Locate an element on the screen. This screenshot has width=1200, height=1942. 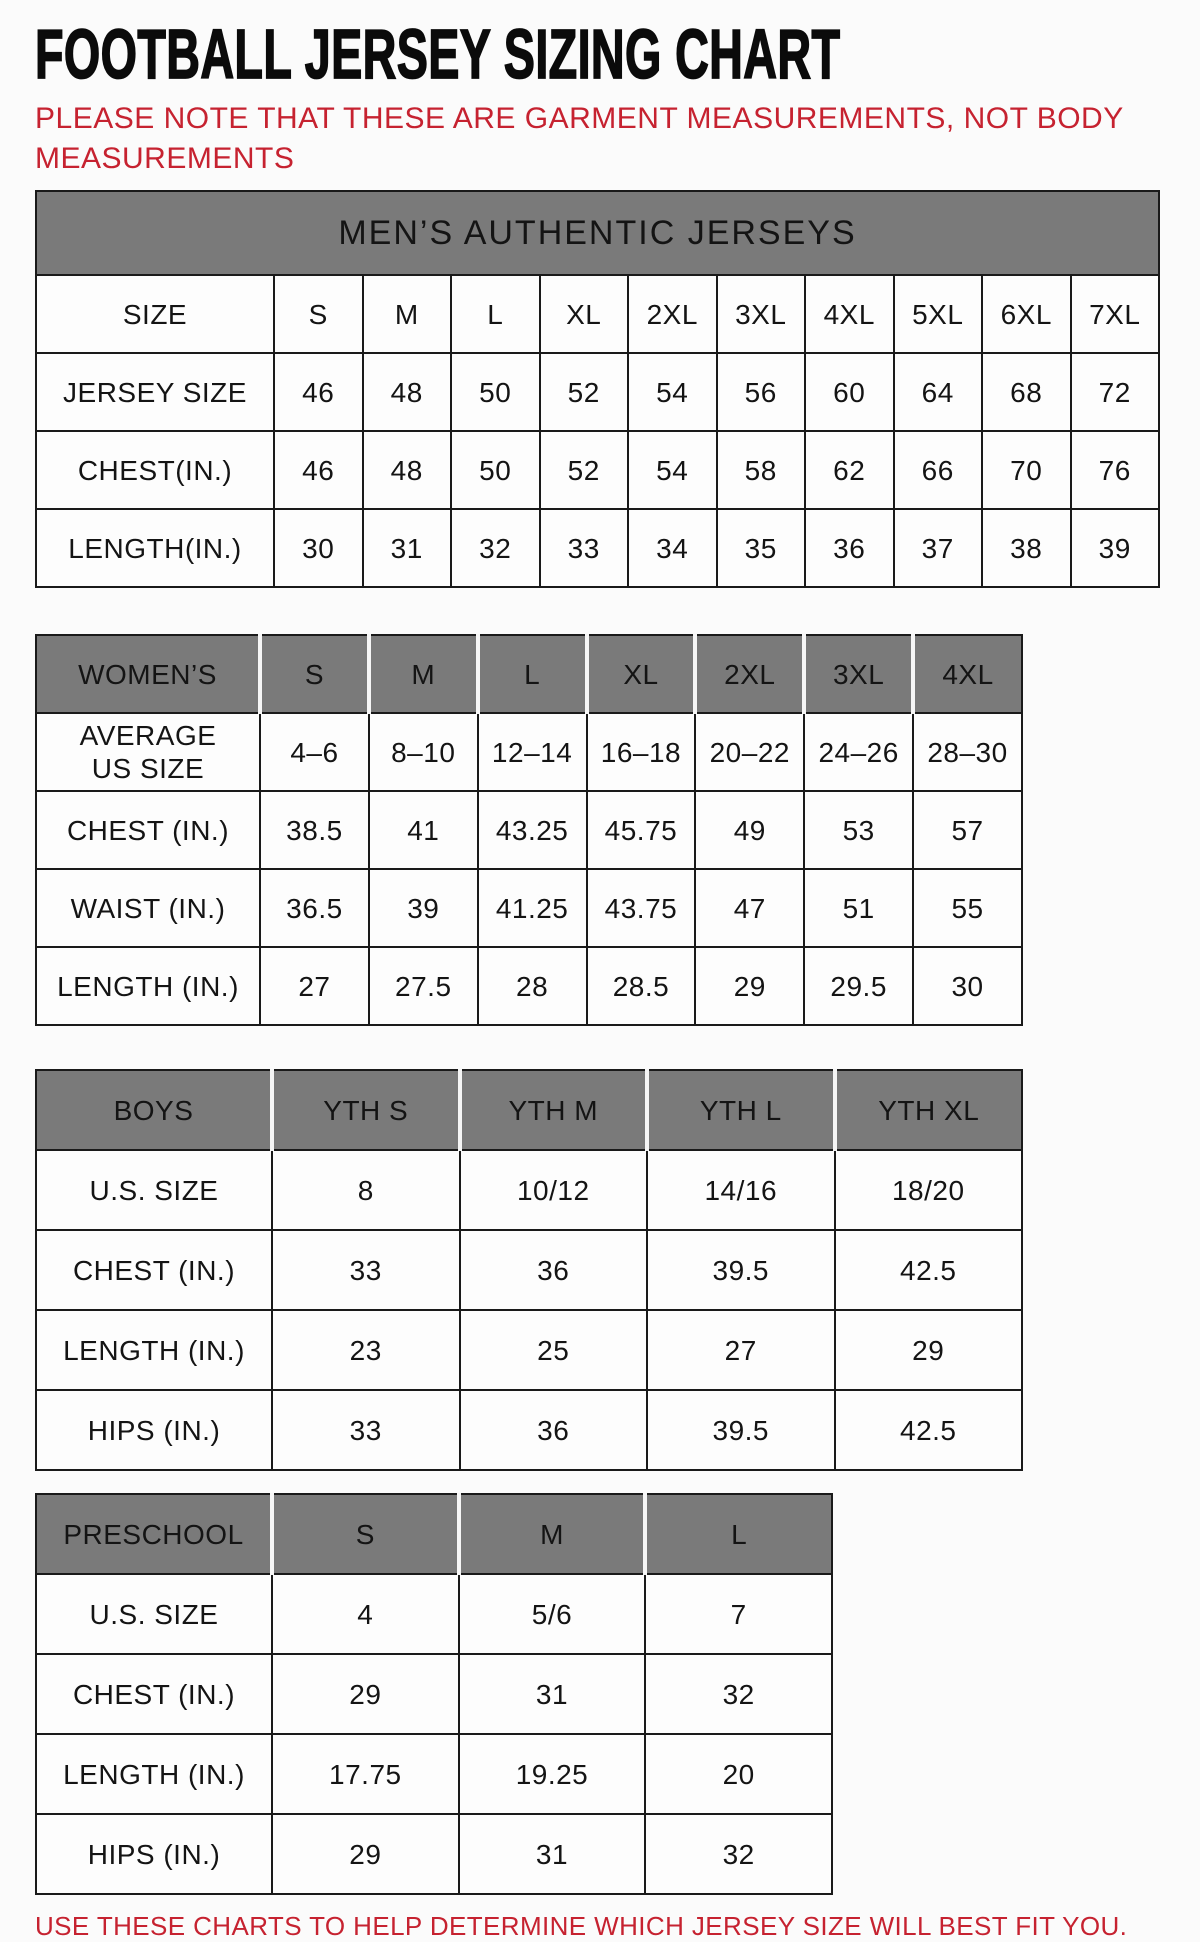
womens-size-header: XL is located at coordinates (640, 674).